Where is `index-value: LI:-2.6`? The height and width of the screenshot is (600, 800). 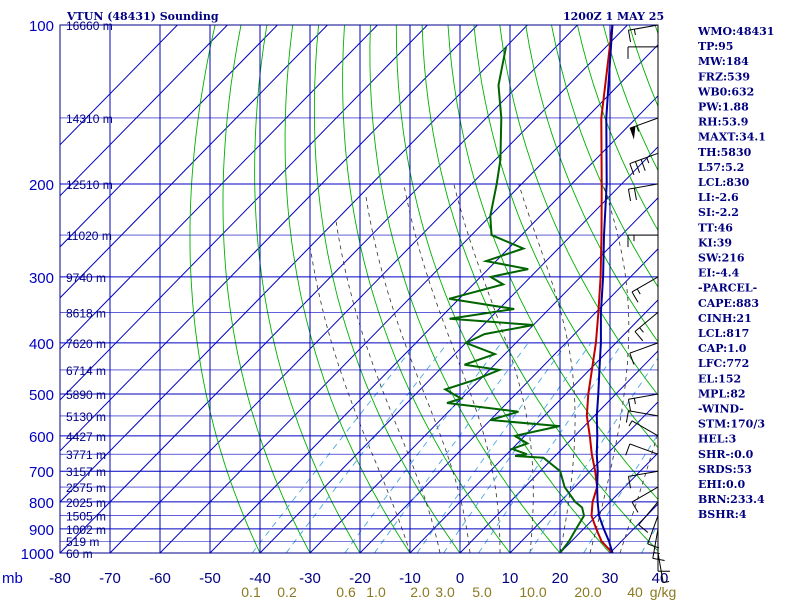
index-value: LI:-2.6 is located at coordinates (718, 197).